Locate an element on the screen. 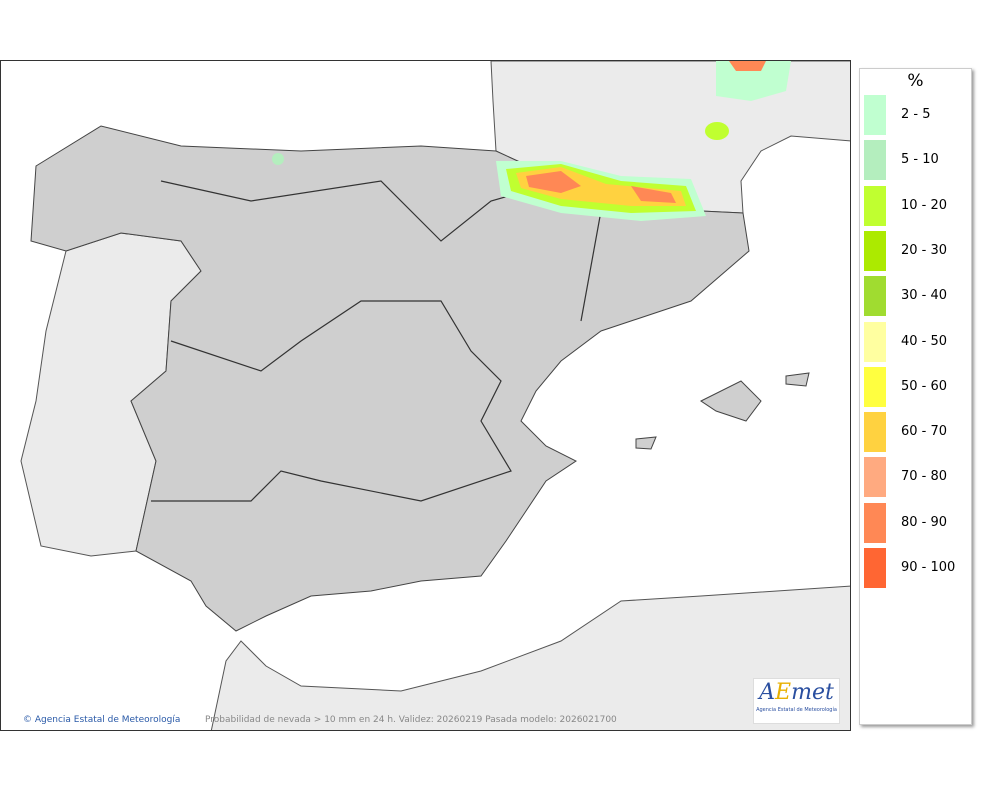 This screenshot has width=1000, height=790. legend-item: 5 - 10 is located at coordinates (916, 161).